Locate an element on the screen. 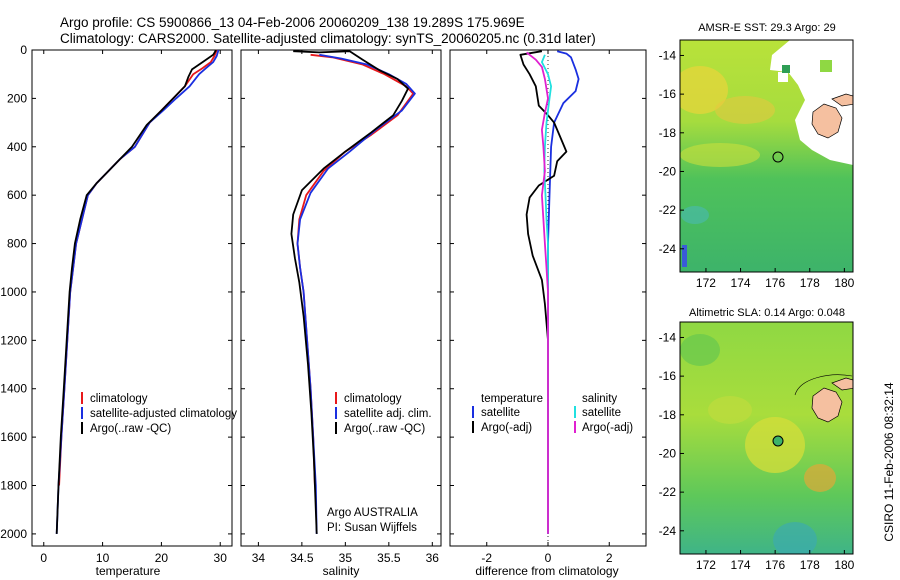 The width and height of the screenshot is (900, 580). difference-series is located at coordinates (549, 298).